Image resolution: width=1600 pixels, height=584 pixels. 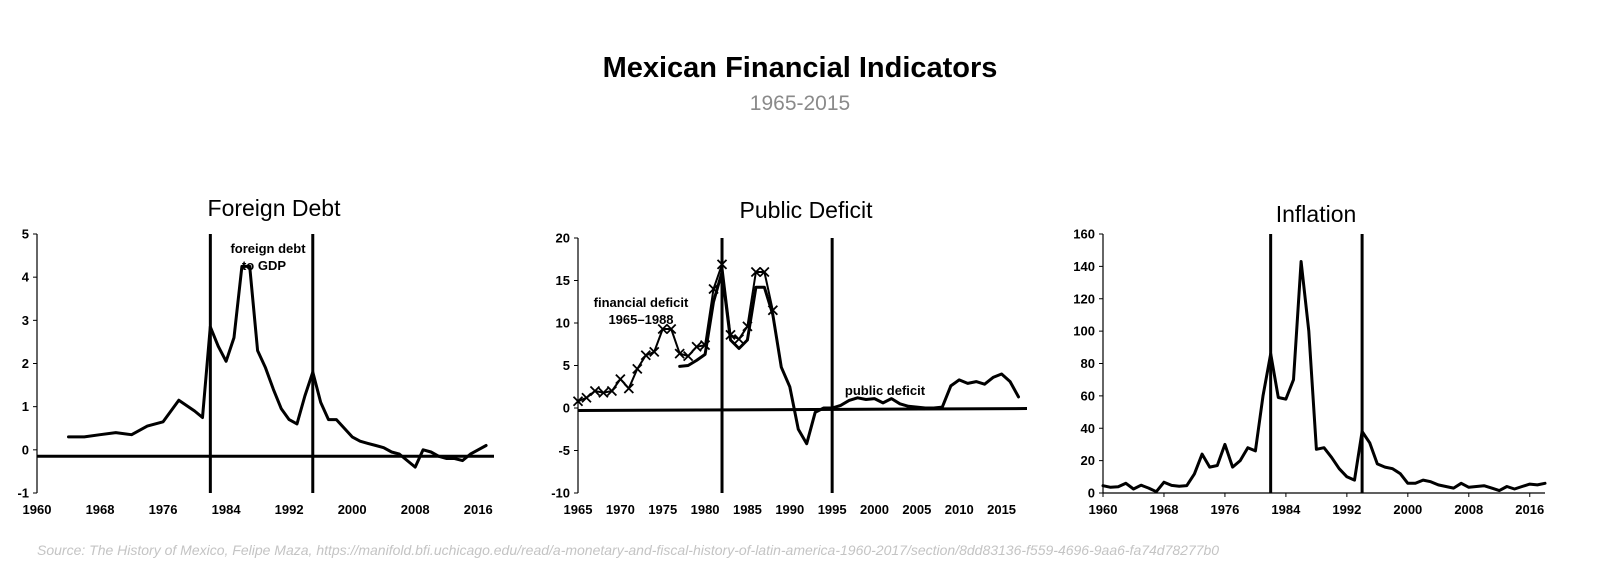 What do you see at coordinates (1001, 509) in the screenshot?
I see `x-tick-label: 2015` at bounding box center [1001, 509].